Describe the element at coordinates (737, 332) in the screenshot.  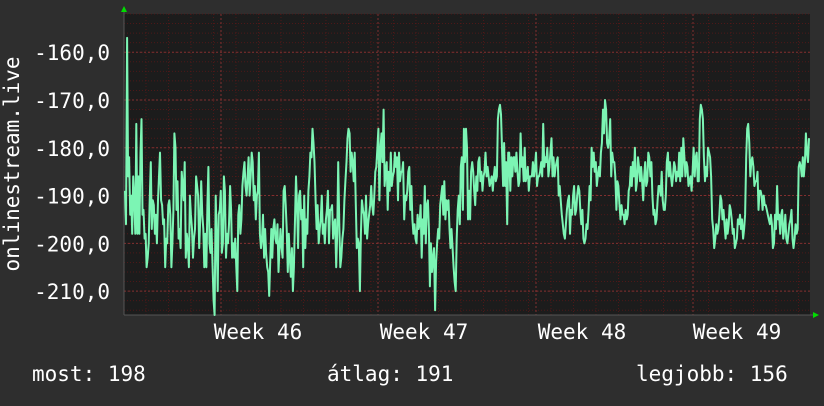
I see `x-tick-label: Week 49` at that location.